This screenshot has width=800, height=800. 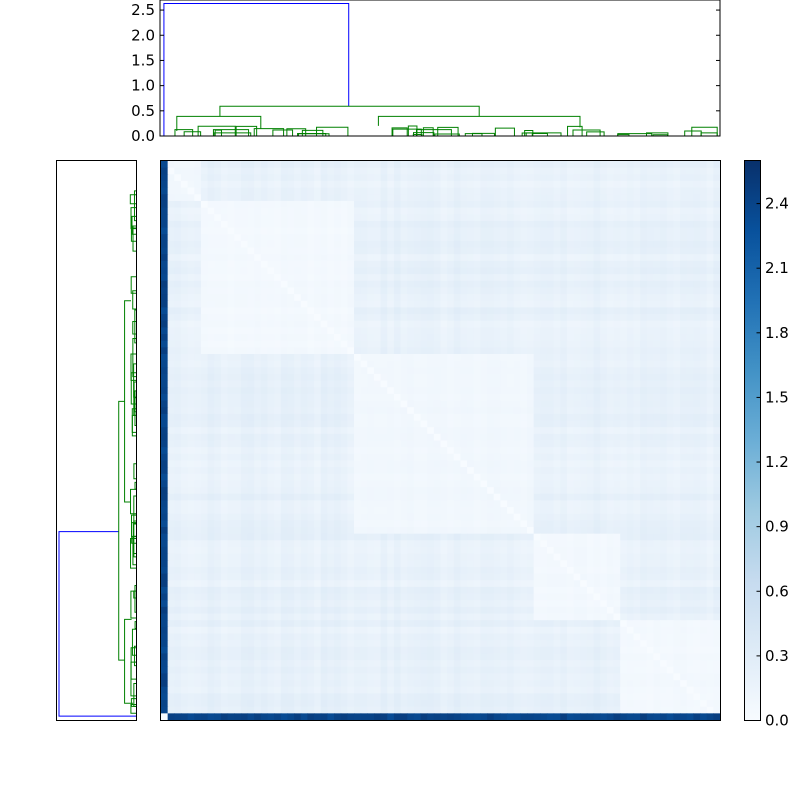 I want to click on colorbar-tick-label: 1.5, so click(x=777, y=397).